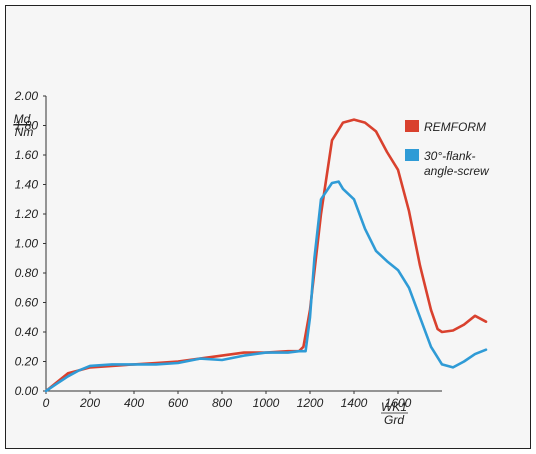 This screenshot has height=454, width=536. I want to click on y-tick-label: 1.40, so click(27, 185).